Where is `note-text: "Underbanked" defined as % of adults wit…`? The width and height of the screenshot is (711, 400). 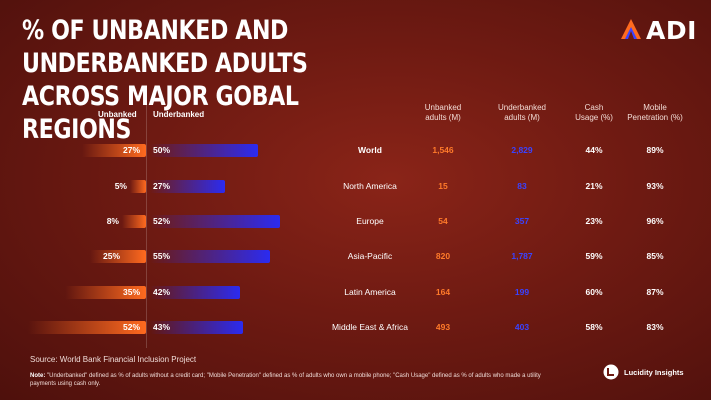 note-text: "Underbanked" defined as % of adults wit… is located at coordinates (285, 380).